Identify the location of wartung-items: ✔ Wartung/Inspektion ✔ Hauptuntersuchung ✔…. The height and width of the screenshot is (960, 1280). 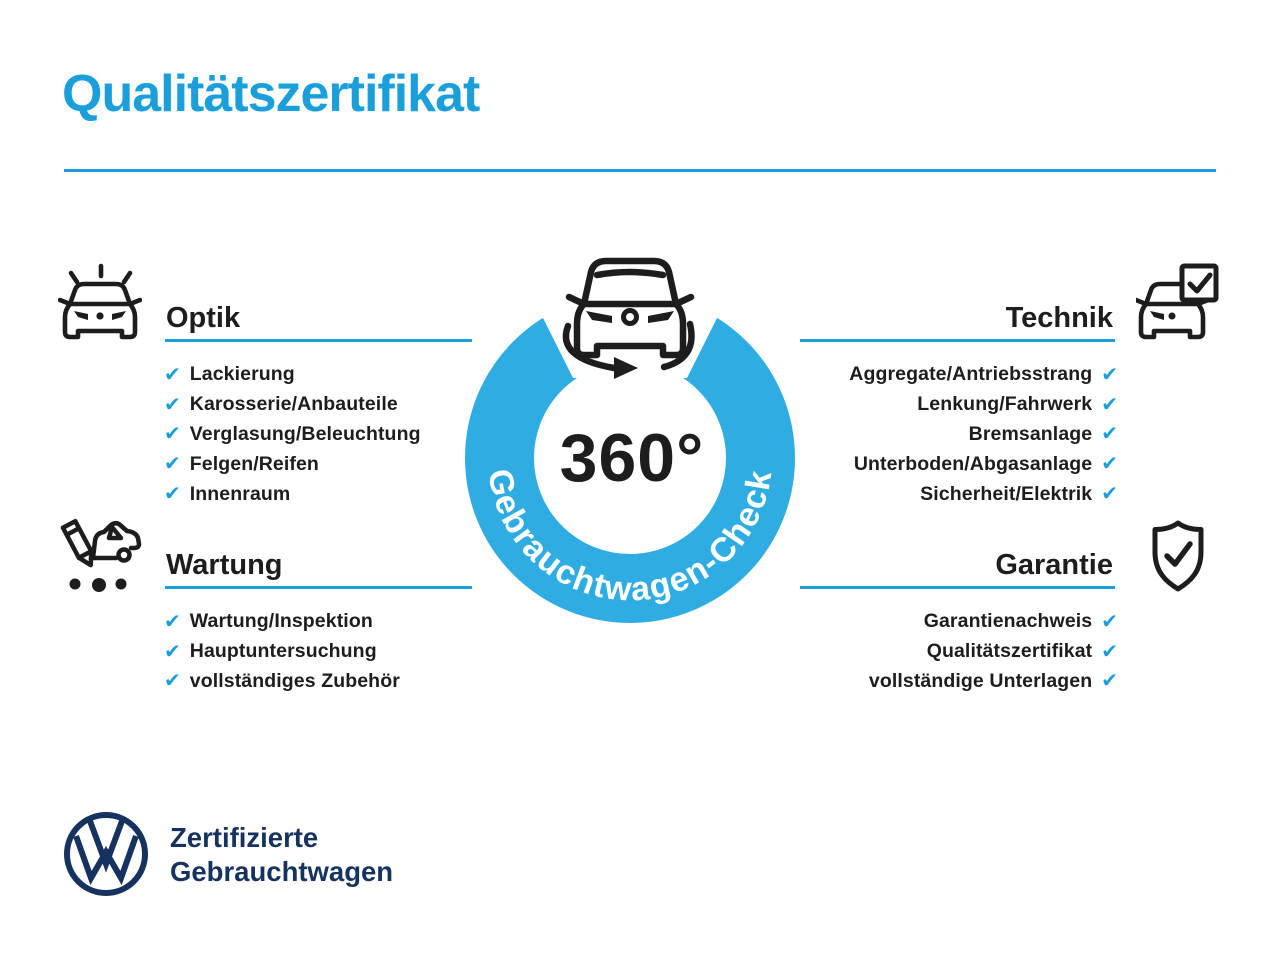
(282, 651).